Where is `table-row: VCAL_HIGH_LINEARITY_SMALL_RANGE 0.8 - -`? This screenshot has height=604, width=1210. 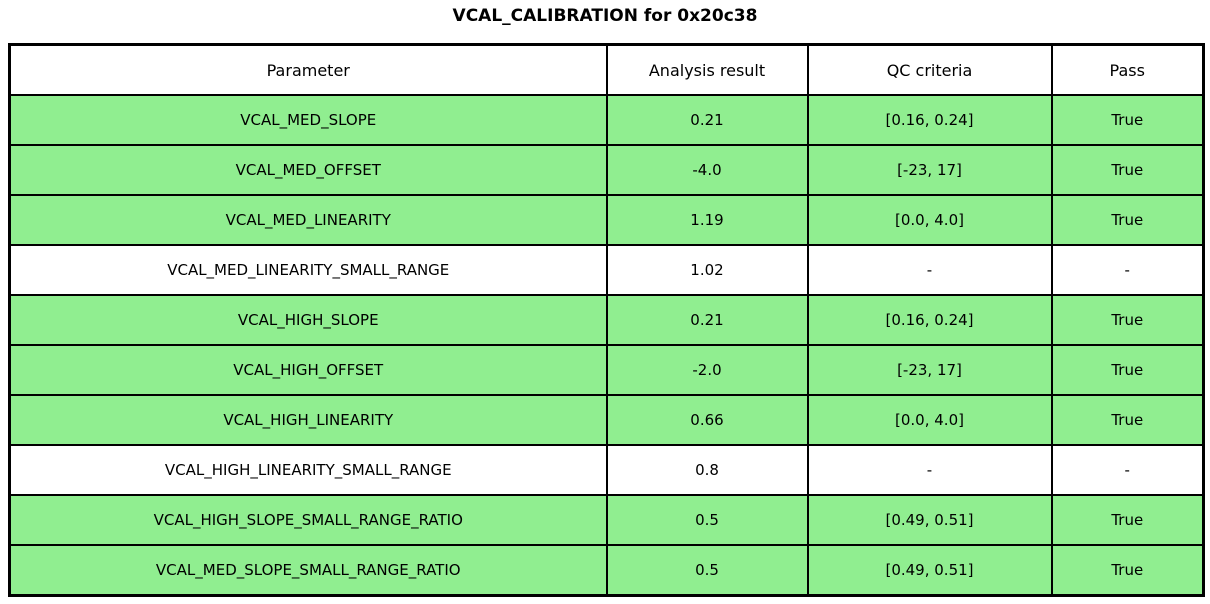 table-row: VCAL_HIGH_LINEARITY_SMALL_RANGE 0.8 - - is located at coordinates (606, 470).